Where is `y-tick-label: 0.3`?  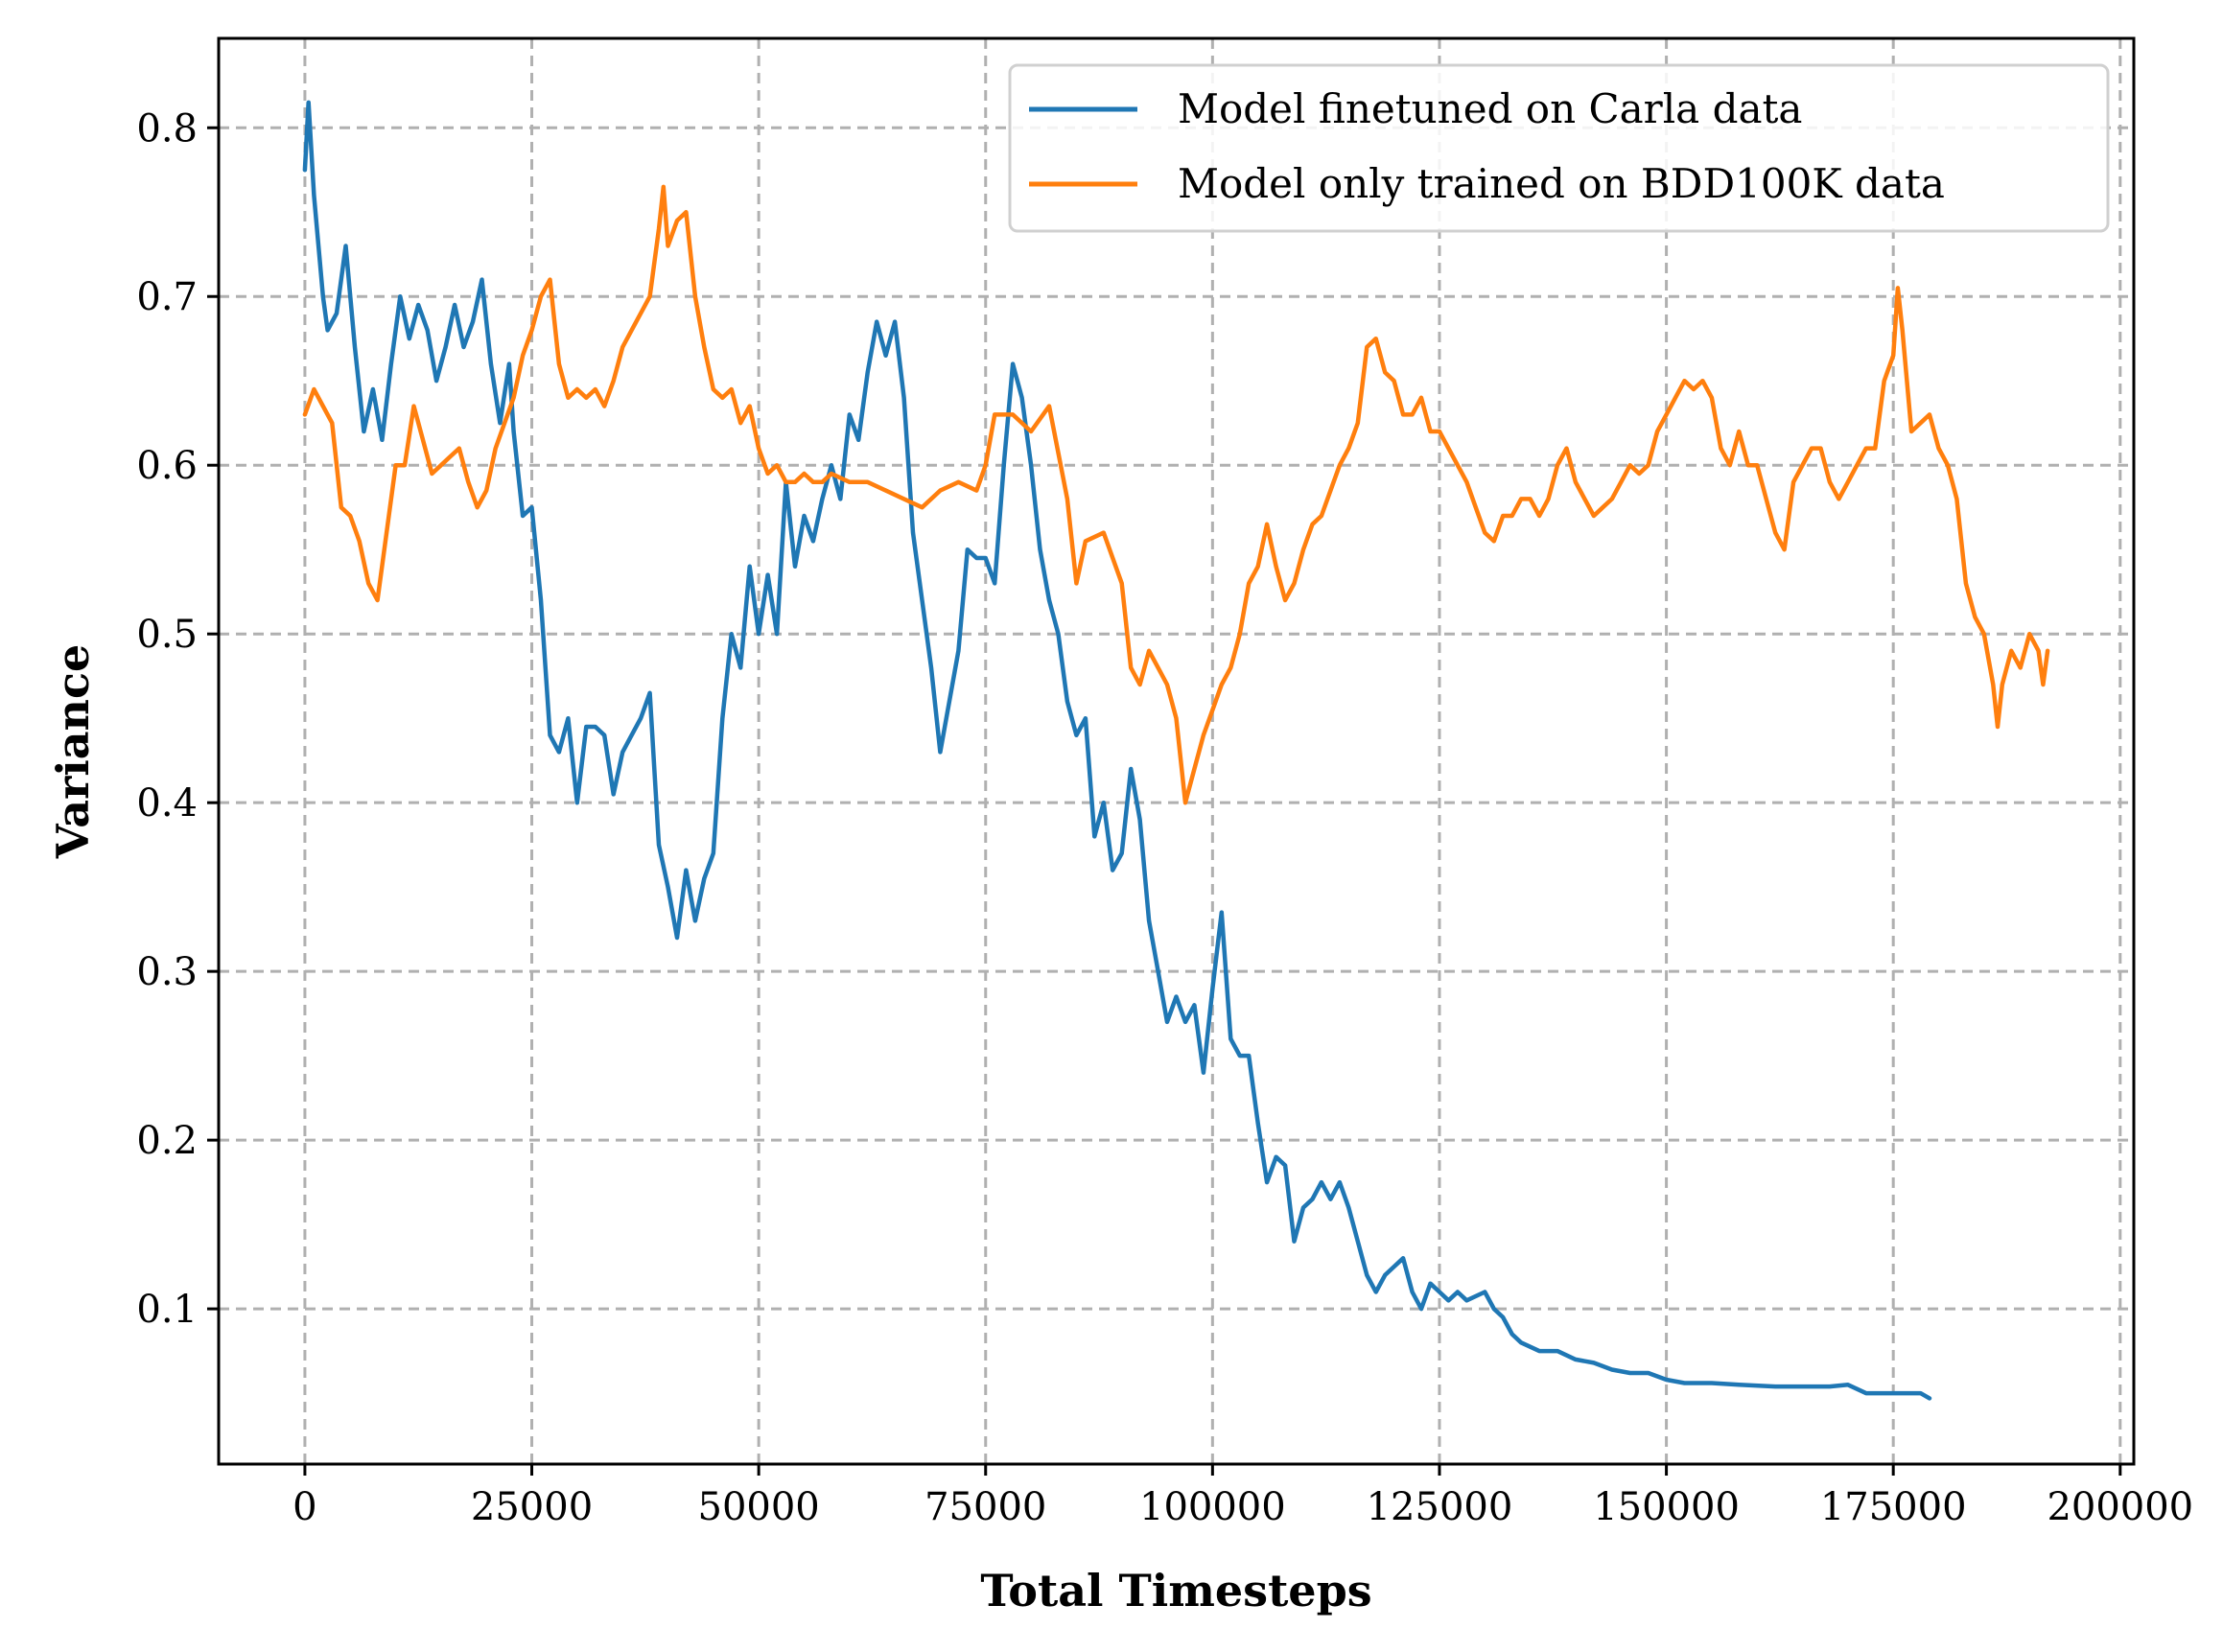 y-tick-label: 0.3 is located at coordinates (167, 972).